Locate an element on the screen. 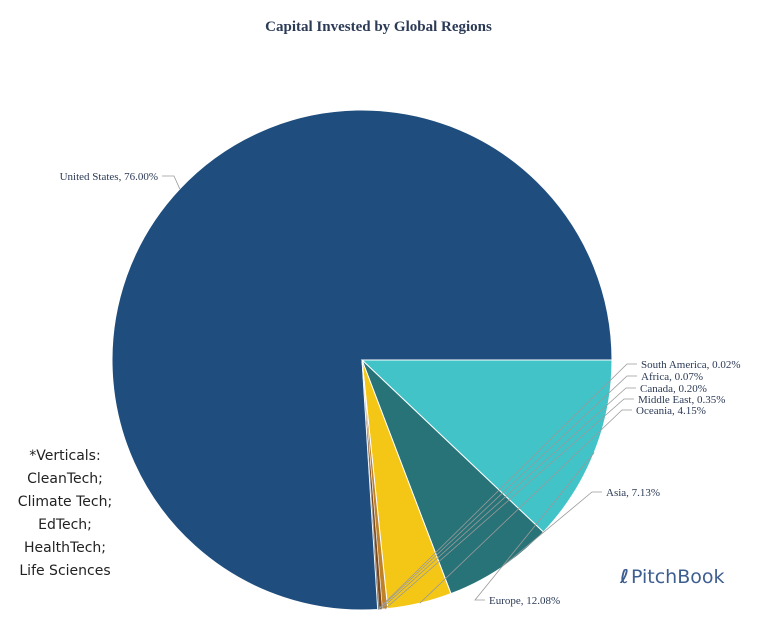 This screenshot has width=757, height=628. slice-label-middle-east: Middle East, 0.35% is located at coordinates (681, 400).